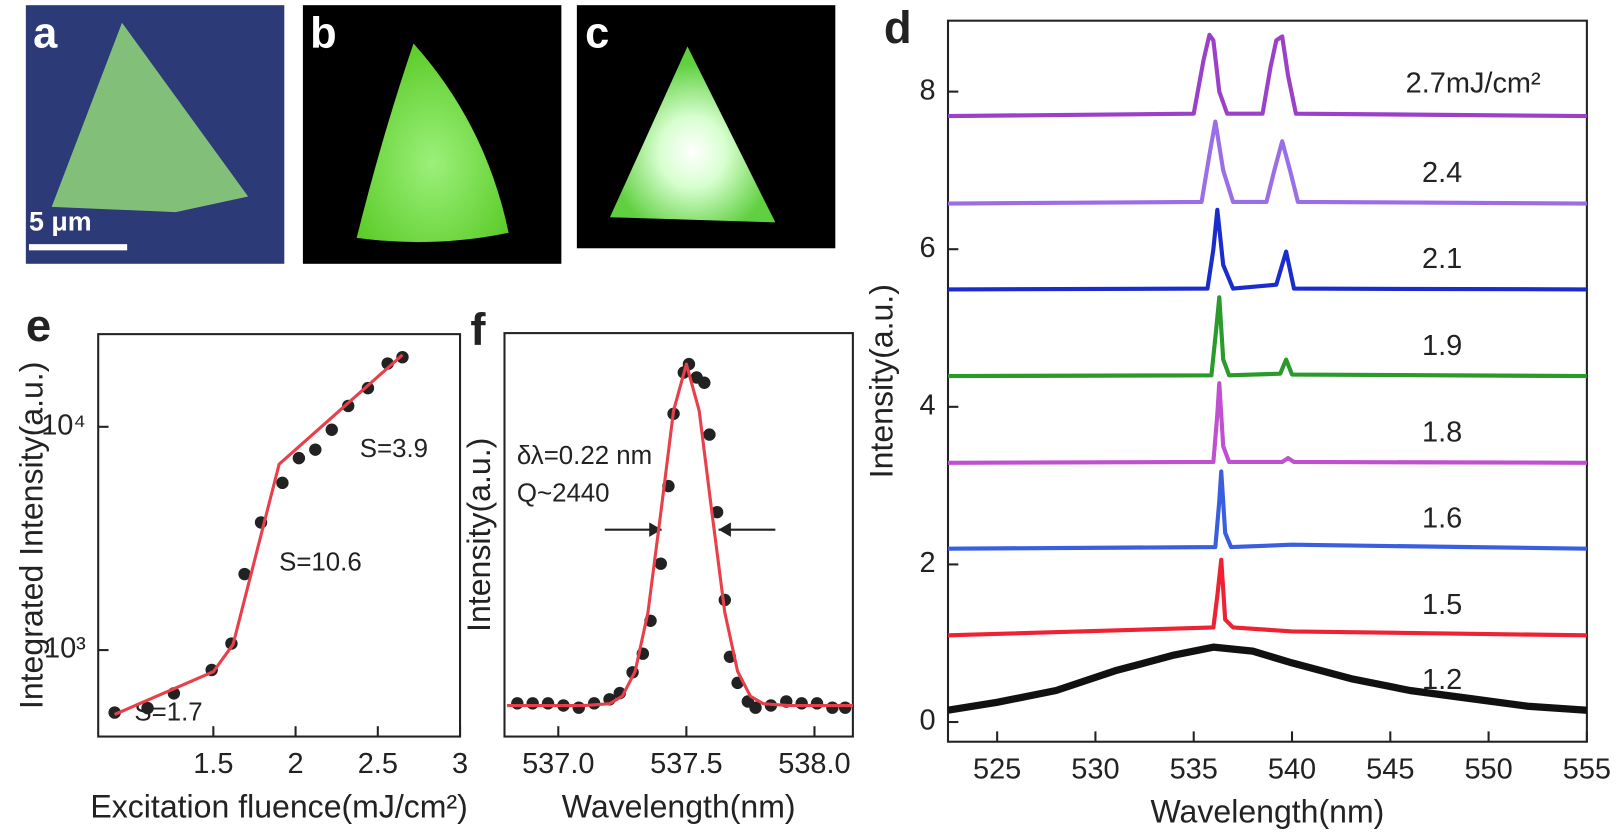 The width and height of the screenshot is (1621, 840). What do you see at coordinates (584, 456) in the screenshot?
I see `annotation: δλ=0.22 nm` at bounding box center [584, 456].